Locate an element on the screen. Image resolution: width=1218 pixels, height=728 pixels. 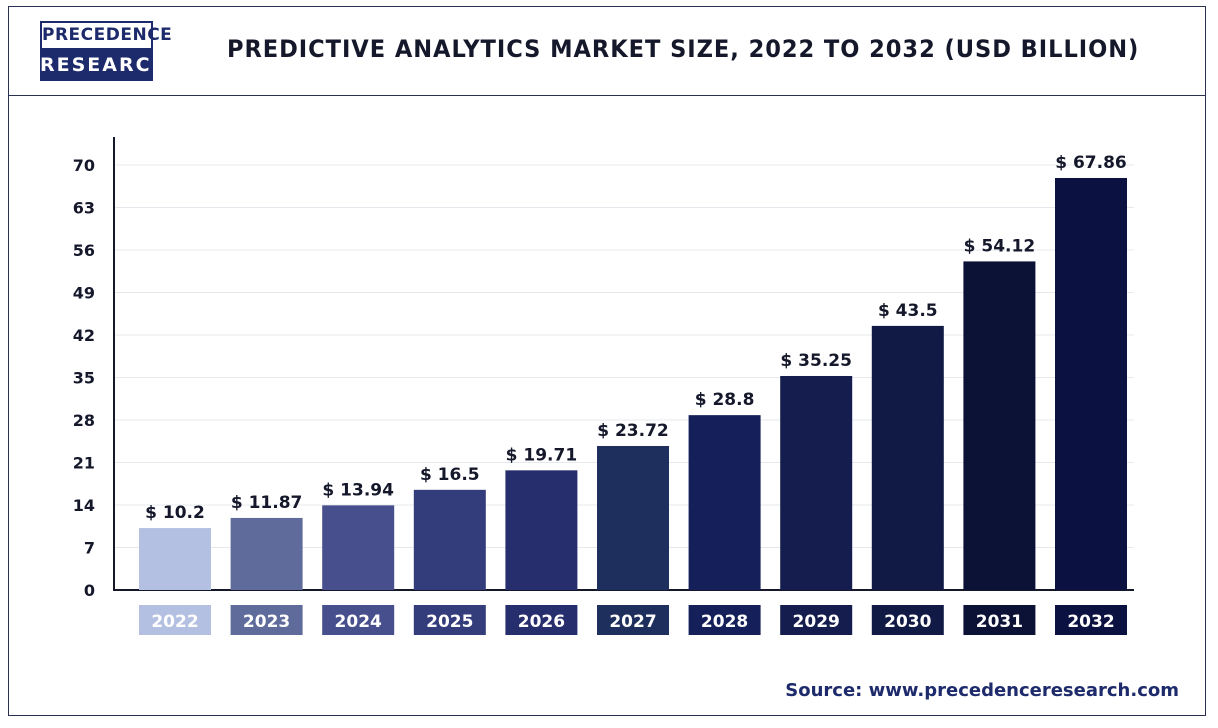
data-label-2028: $ 28.8 is located at coordinates (725, 400).